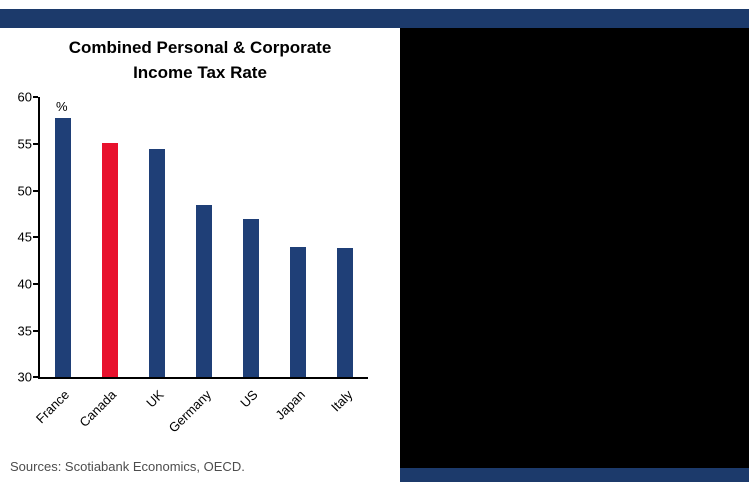 The image size is (749, 482). What do you see at coordinates (24, 284) in the screenshot?
I see `y-tick-label: 40` at bounding box center [24, 284].